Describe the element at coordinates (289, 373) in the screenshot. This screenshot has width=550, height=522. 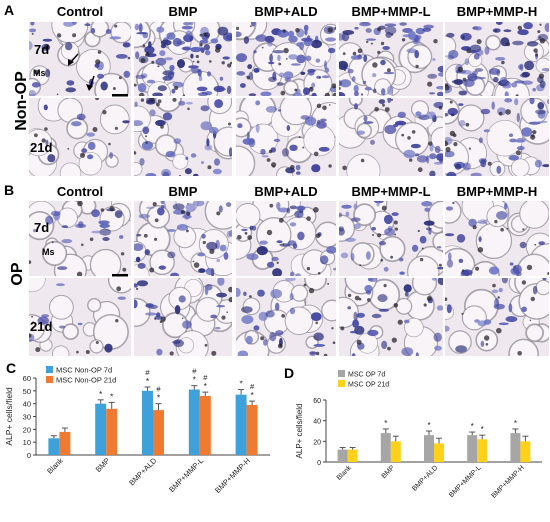
I see `panel-letter-d: D` at that location.